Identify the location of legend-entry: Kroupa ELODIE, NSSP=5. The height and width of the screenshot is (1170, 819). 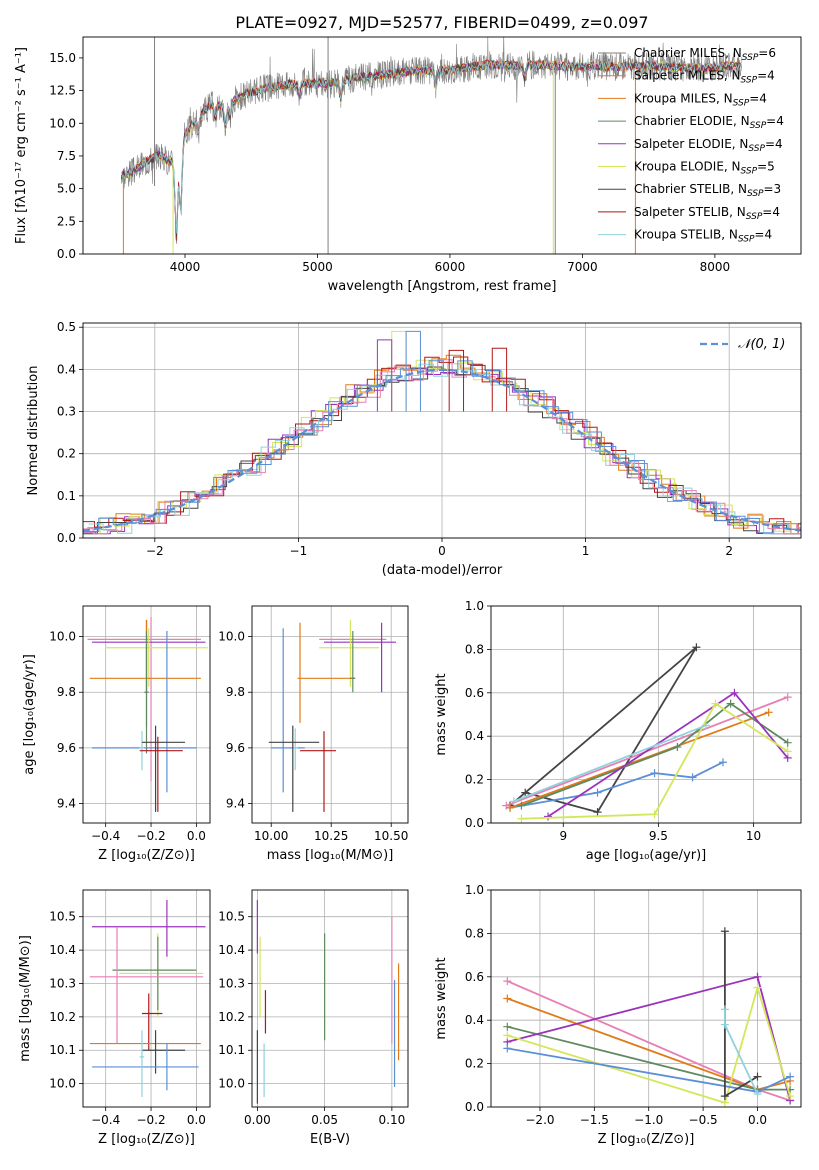
(704, 168).